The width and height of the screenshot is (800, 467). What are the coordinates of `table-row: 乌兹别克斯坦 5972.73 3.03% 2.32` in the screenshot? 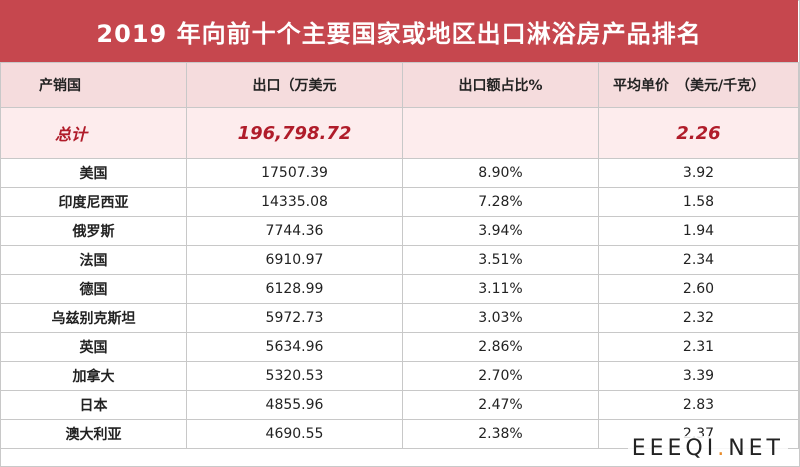 It's located at (399, 318).